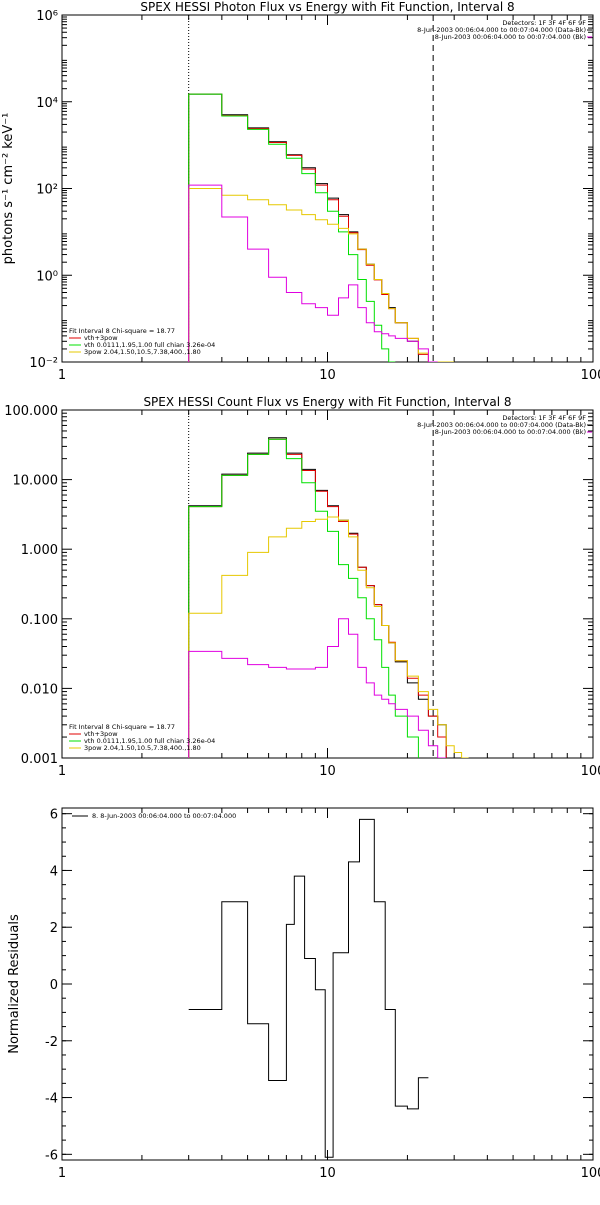  What do you see at coordinates (39, 550) in the screenshot?
I see `y-tick-label: 1.000` at bounding box center [39, 550].